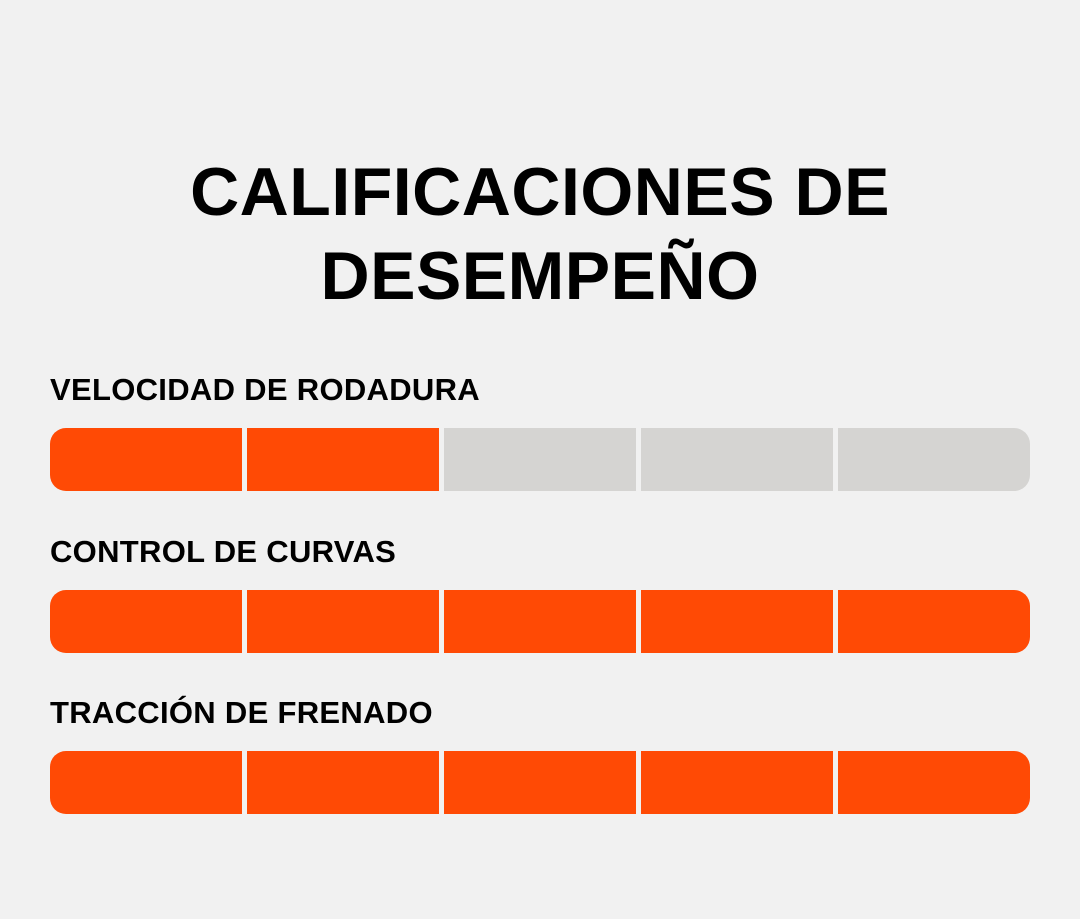  Describe the element at coordinates (265, 389) in the screenshot. I see `rating-label: VELOCIDAD DE RODADURA` at that location.